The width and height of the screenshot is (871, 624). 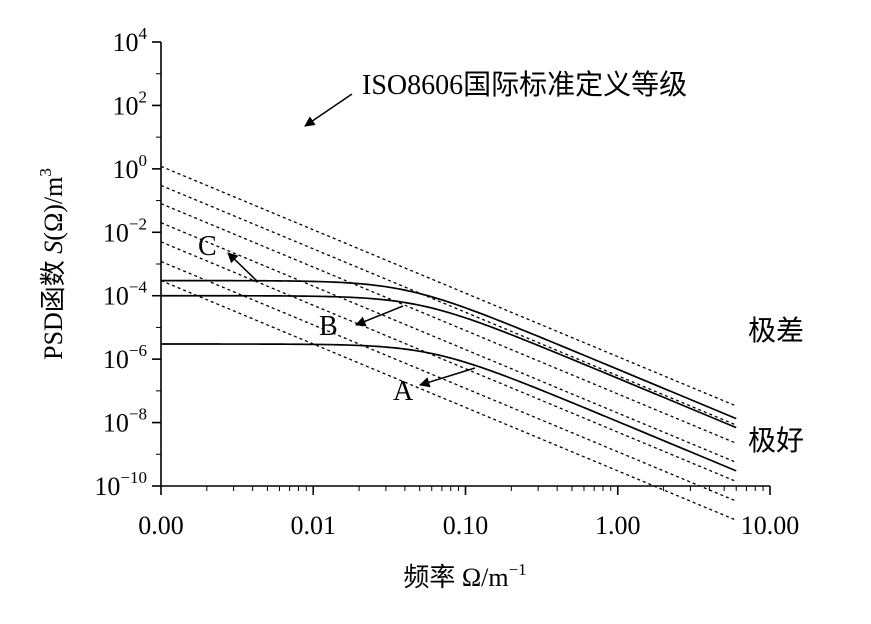 What do you see at coordinates (379, 316) in the screenshot?
I see `series-b-arrow` at bounding box center [379, 316].